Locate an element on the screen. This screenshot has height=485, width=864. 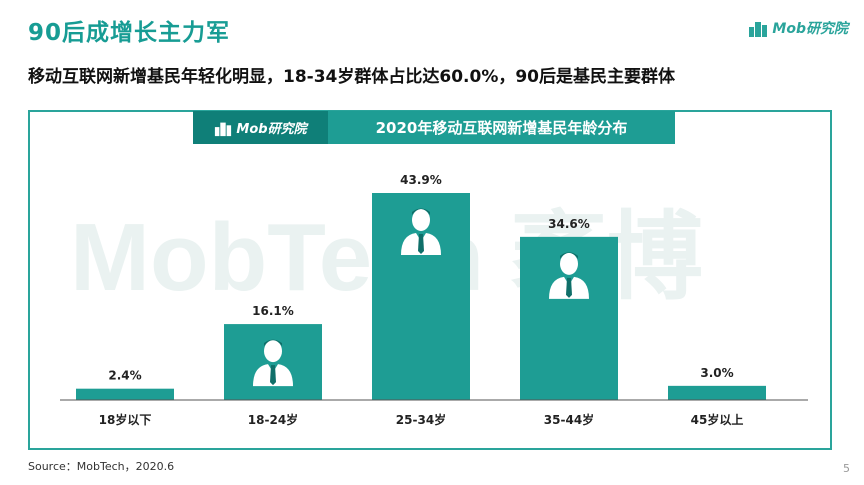
value-label: 2.4% is located at coordinates (124, 376).